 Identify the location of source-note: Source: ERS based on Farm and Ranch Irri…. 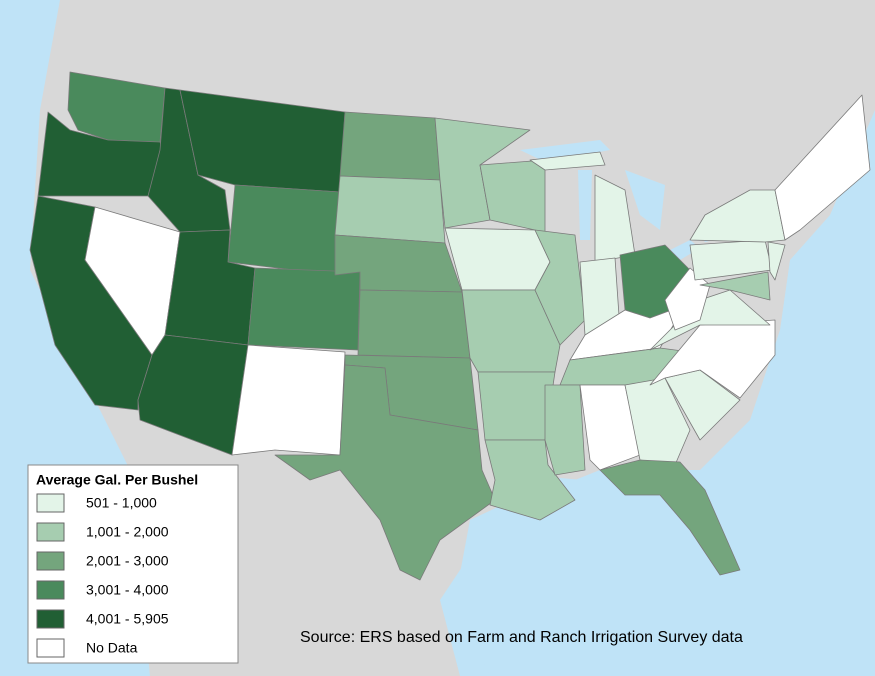
(521, 637).